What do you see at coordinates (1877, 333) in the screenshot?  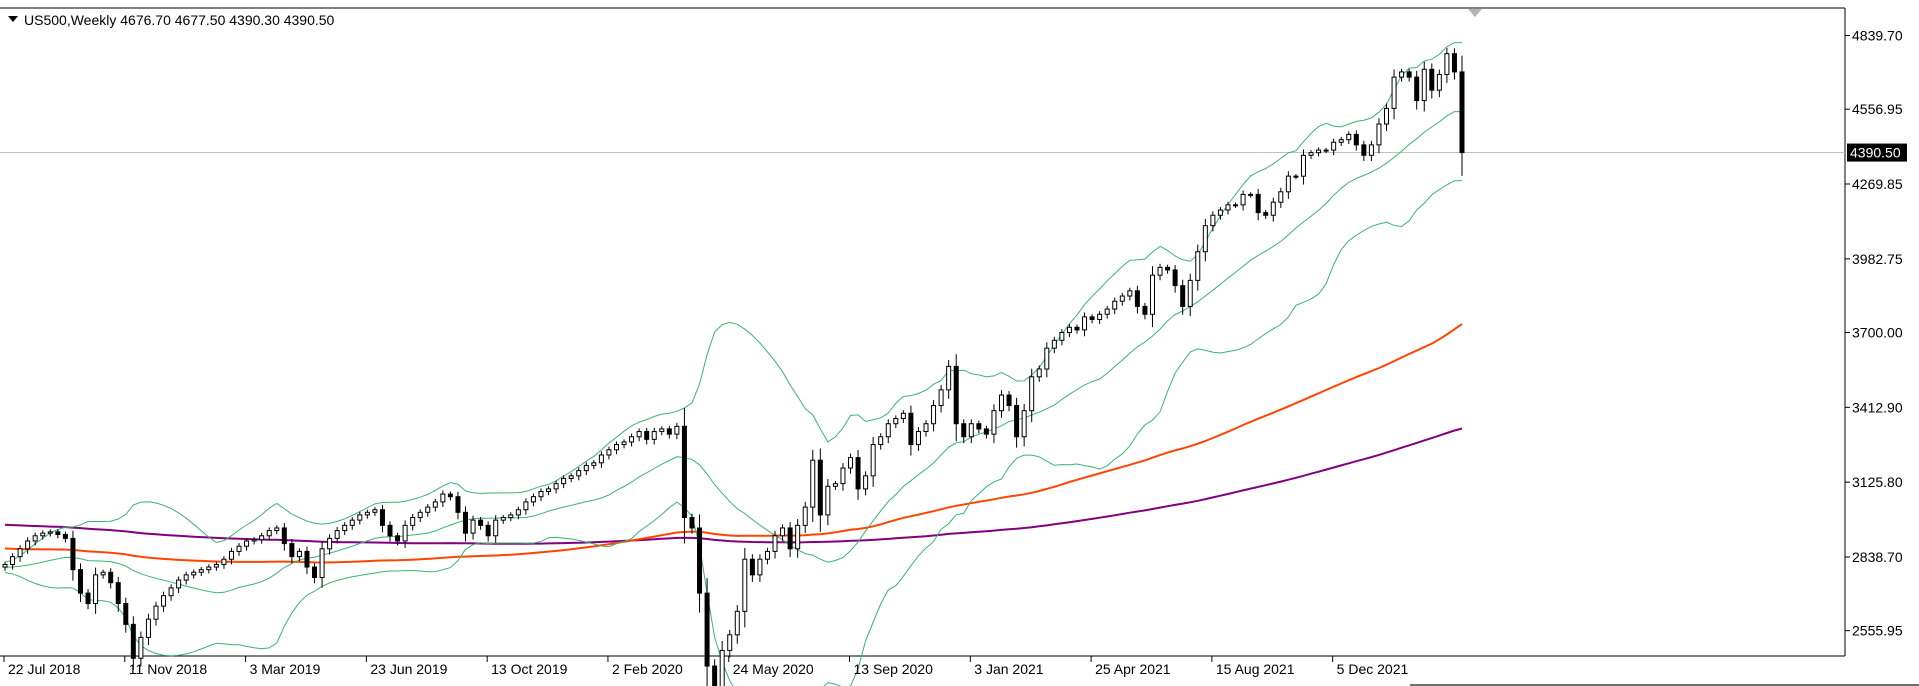 I see `y-tick-label: 3700.00` at bounding box center [1877, 333].